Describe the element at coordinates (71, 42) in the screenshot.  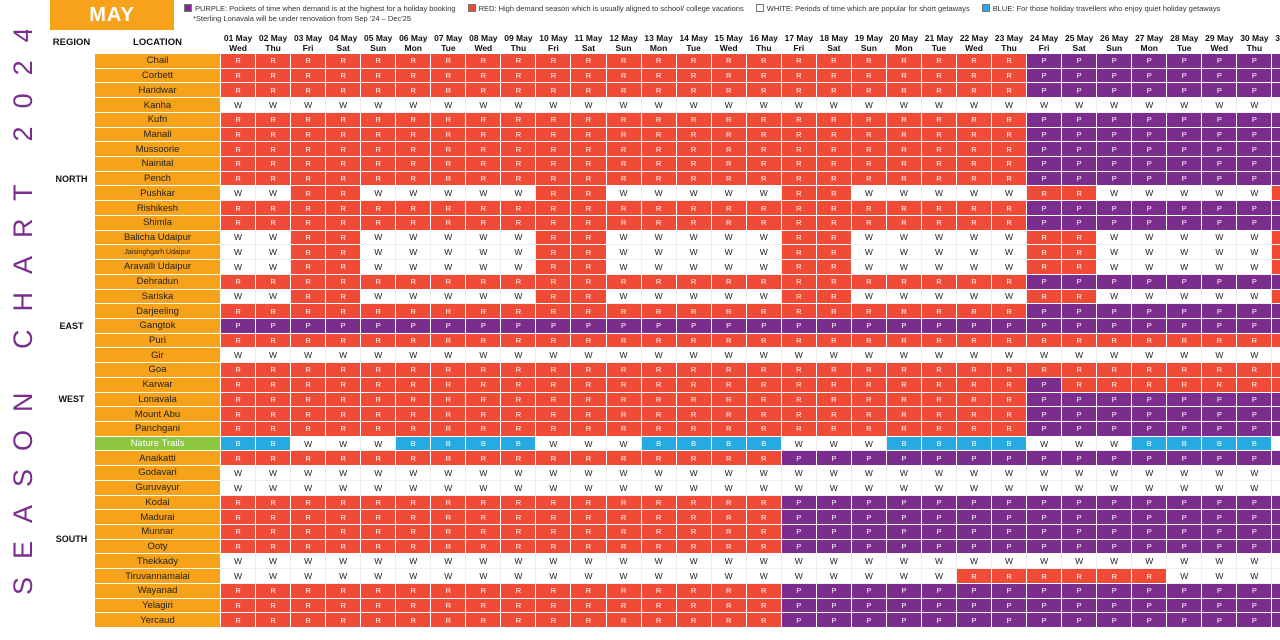
I see `region-header: REGION` at that location.